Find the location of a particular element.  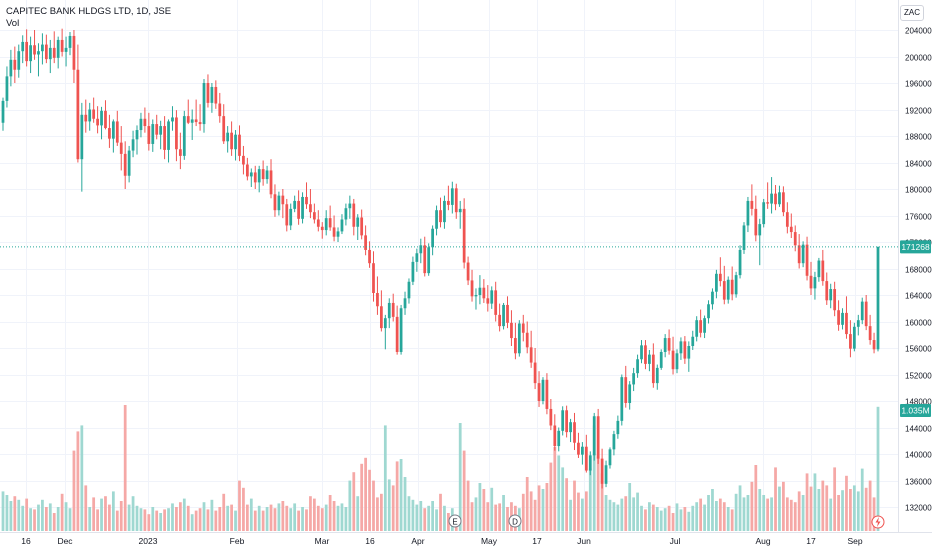

event-marker-d: D is located at coordinates (515, 521).